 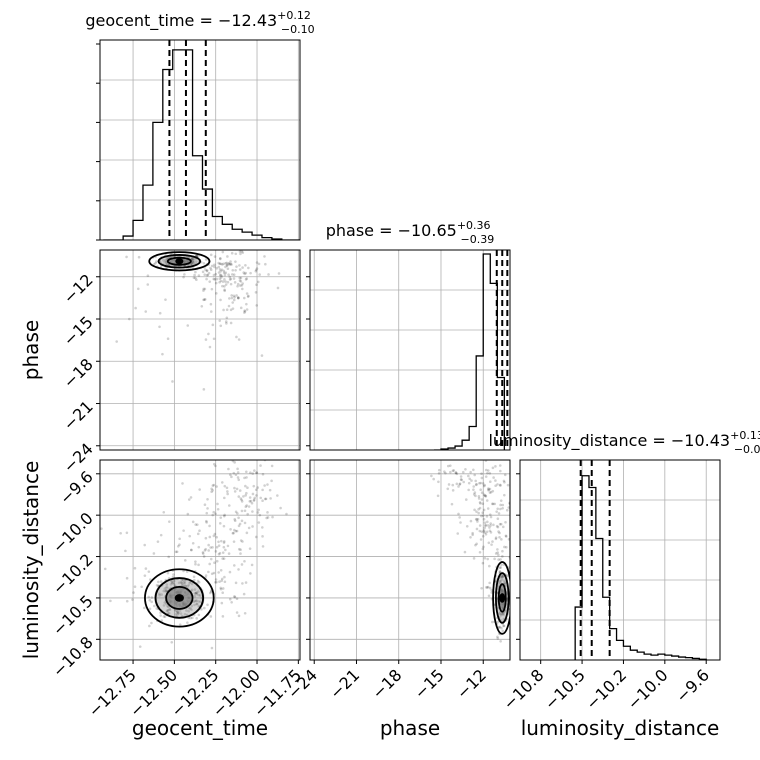 I want to click on y-tick-label: −10.0, so click(x=73, y=533).